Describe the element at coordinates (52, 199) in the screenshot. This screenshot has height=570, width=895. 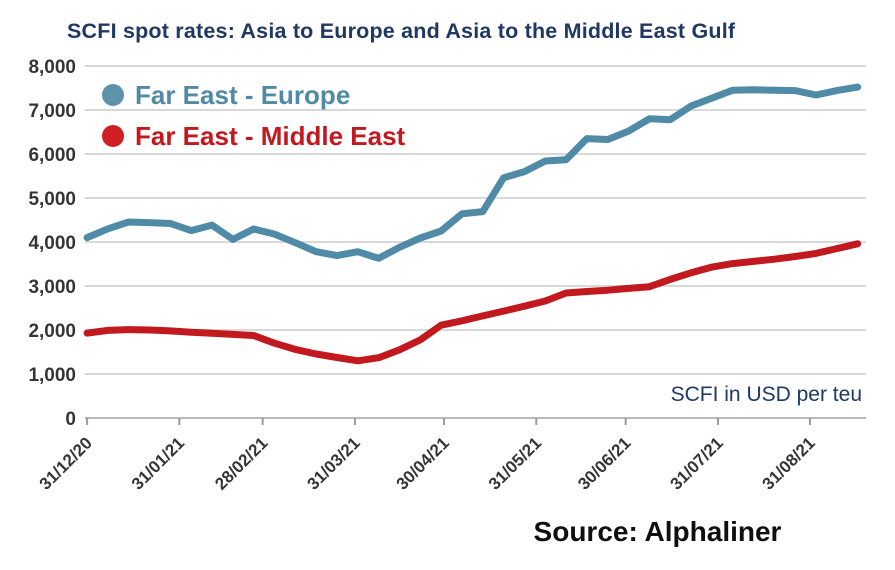
I see `y-tick-label: 5,000` at that location.